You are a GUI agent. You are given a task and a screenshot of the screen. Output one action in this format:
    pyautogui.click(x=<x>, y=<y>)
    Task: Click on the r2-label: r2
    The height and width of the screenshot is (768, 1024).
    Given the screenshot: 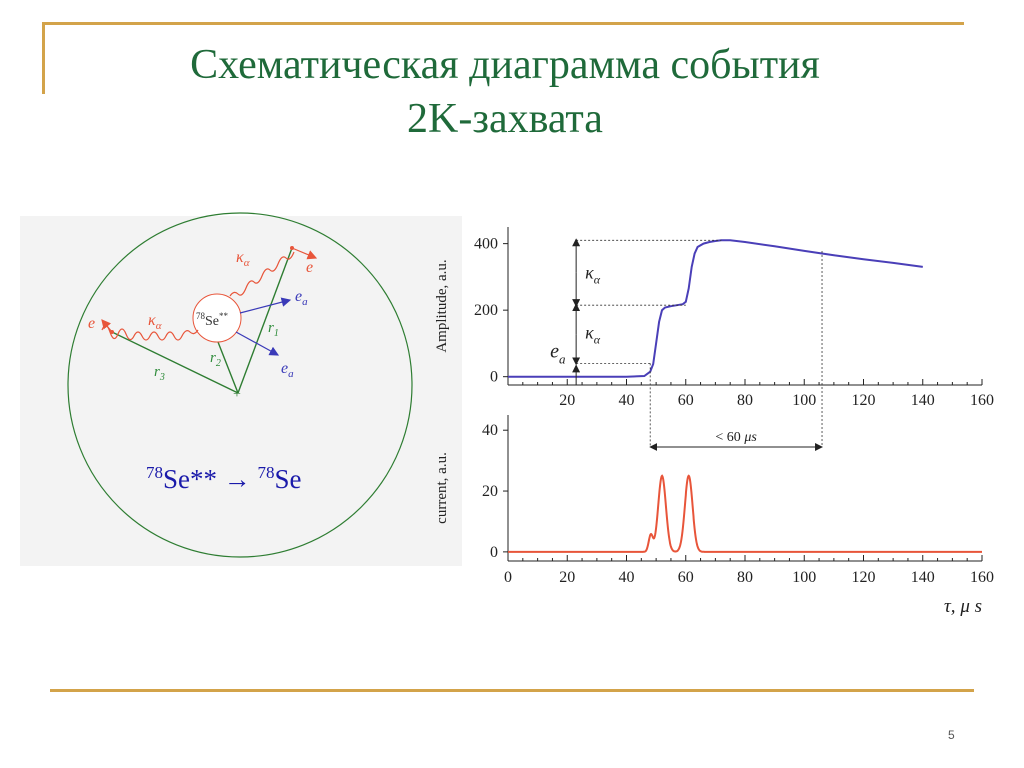 What is the action you would take?
    pyautogui.click(x=215, y=359)
    